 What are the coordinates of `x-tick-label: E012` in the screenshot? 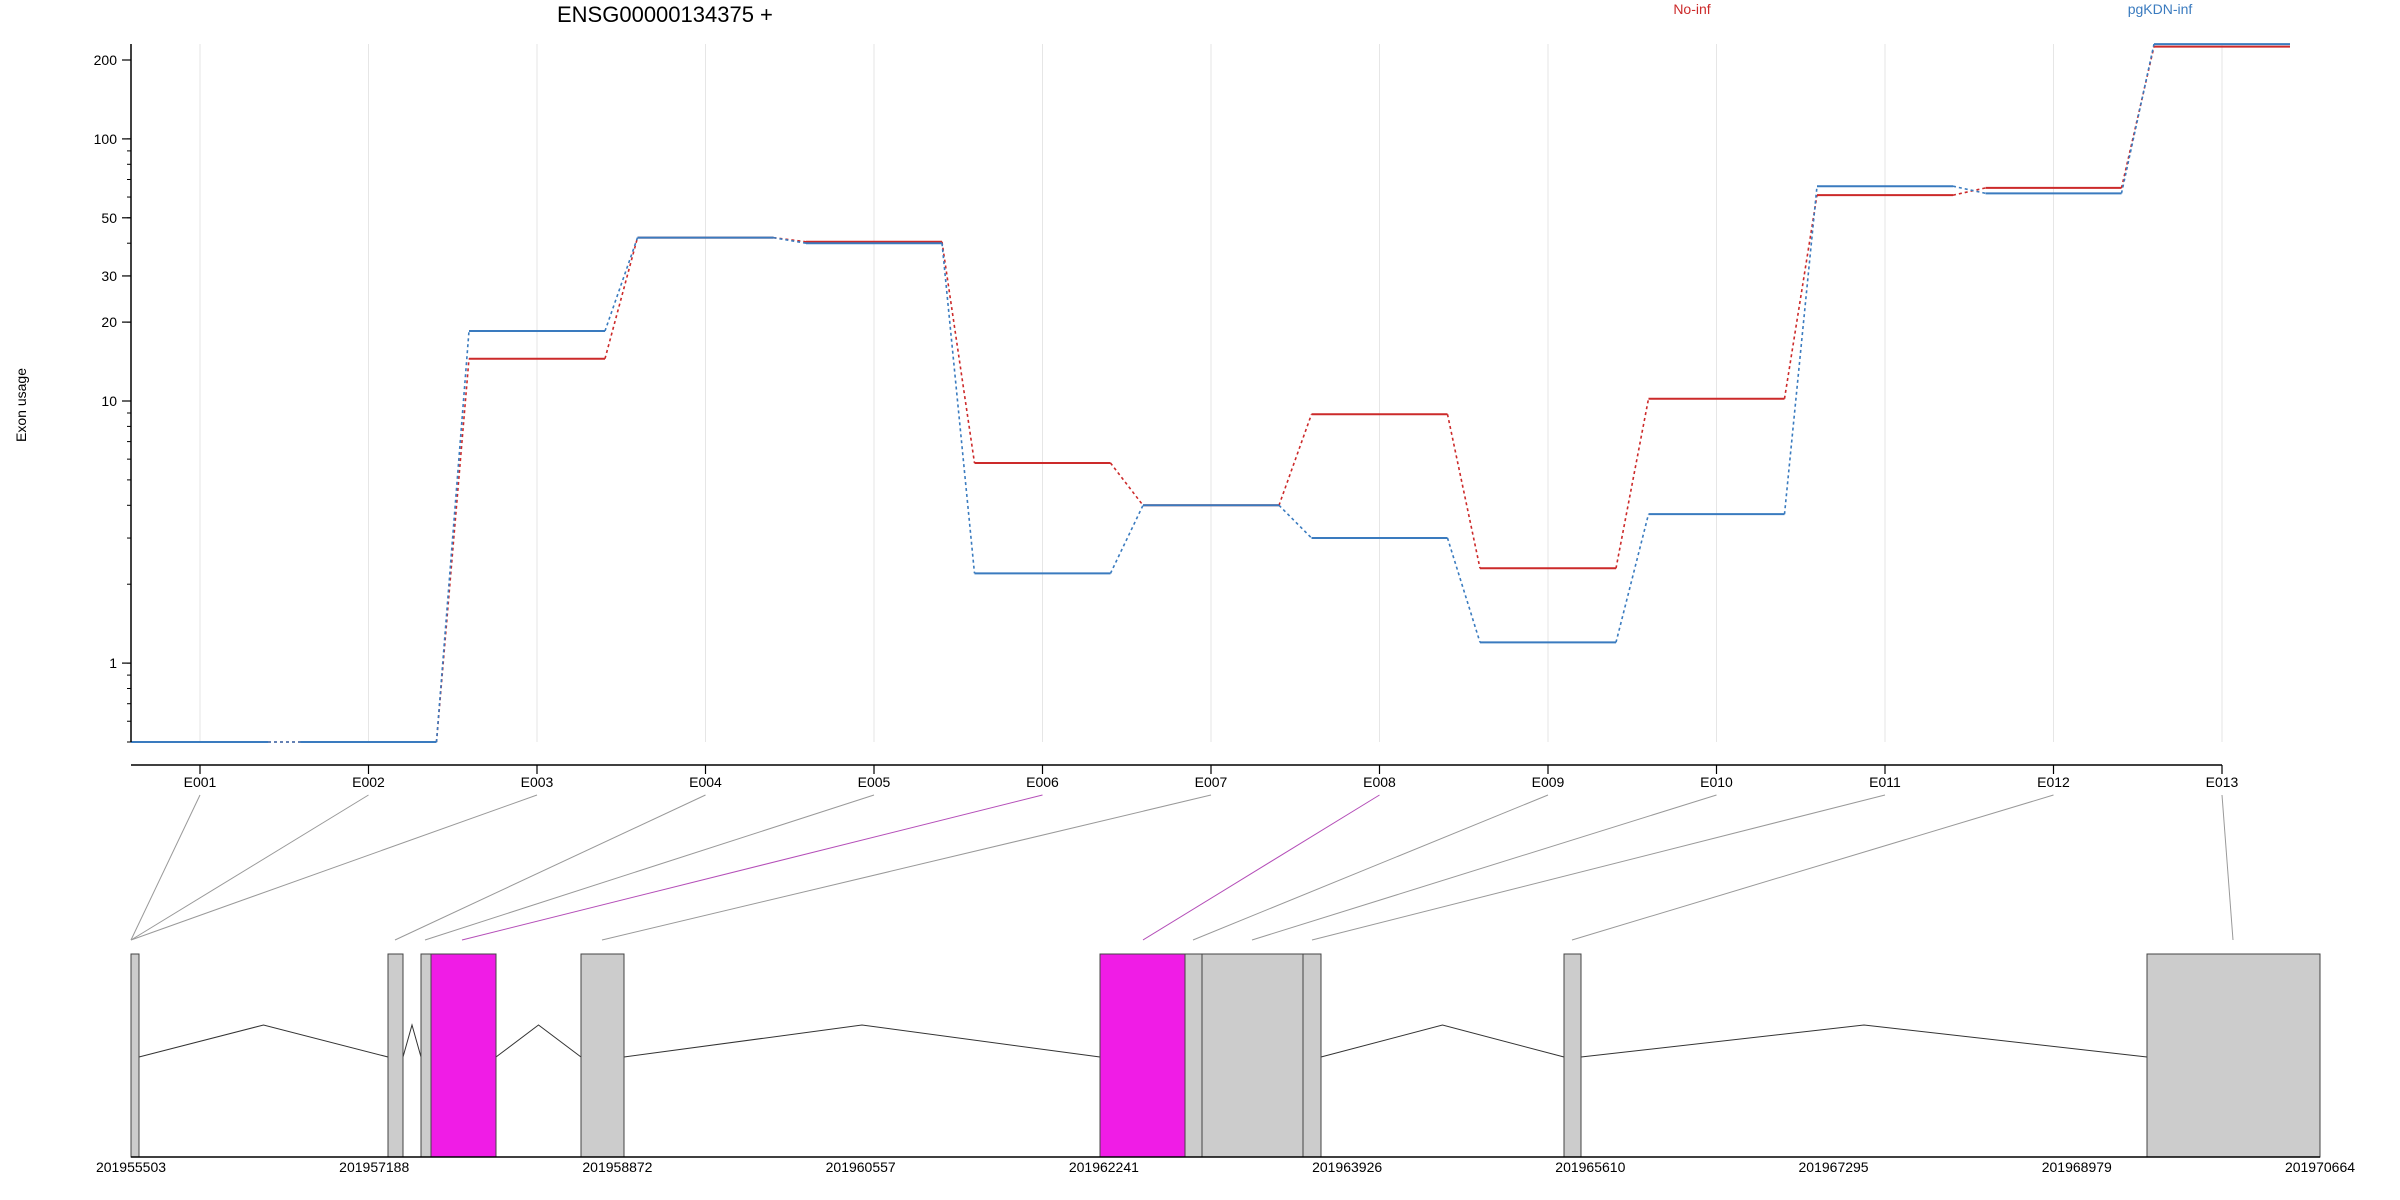 It's located at (2053, 782).